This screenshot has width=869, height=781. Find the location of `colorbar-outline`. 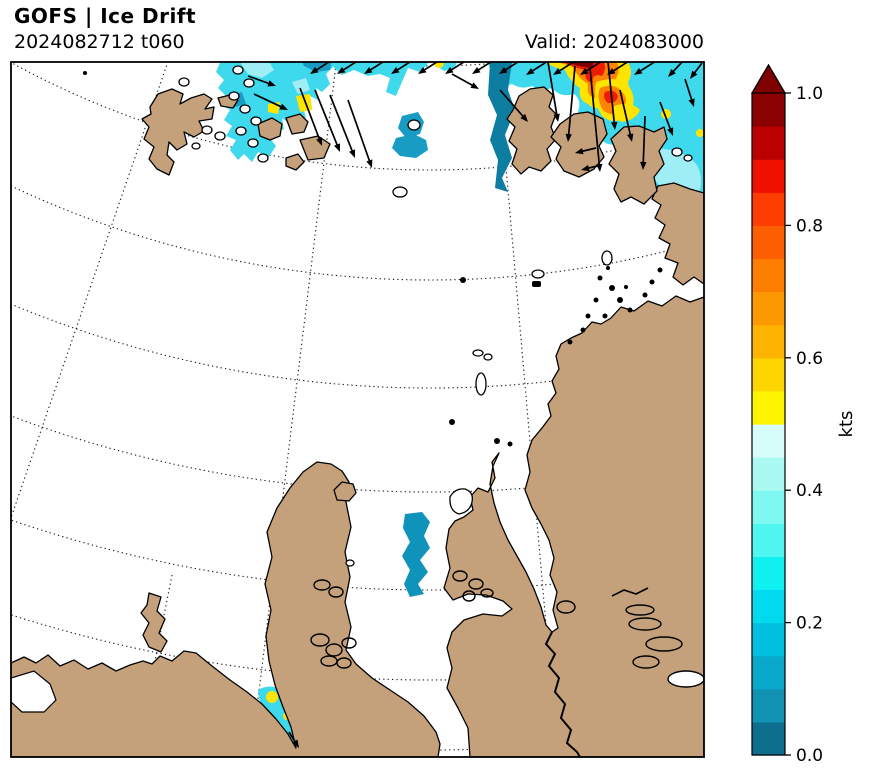

colorbar-outline is located at coordinates (768, 409).